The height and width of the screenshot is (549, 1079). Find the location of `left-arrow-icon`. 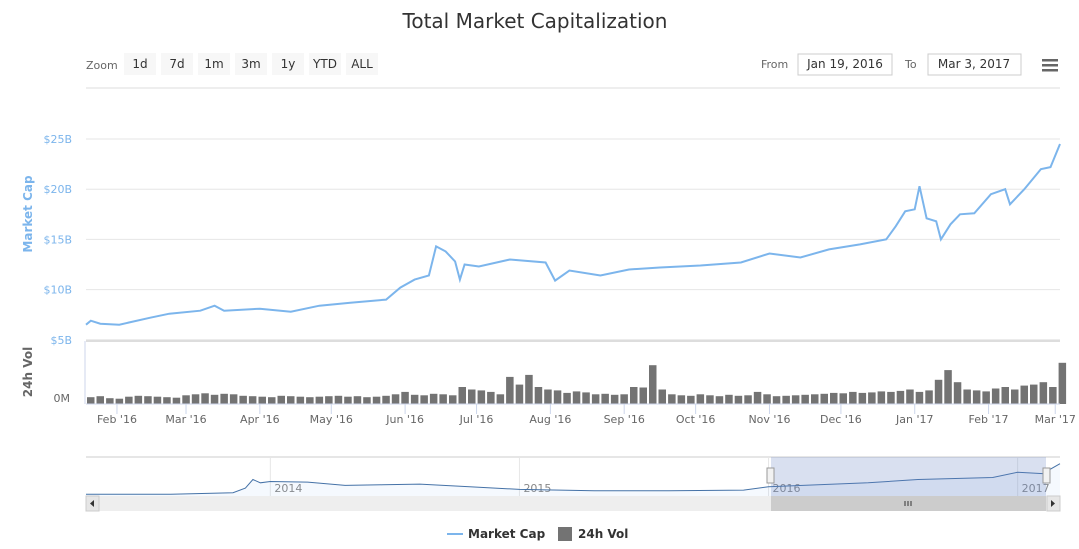

left-arrow-icon is located at coordinates (92, 503).